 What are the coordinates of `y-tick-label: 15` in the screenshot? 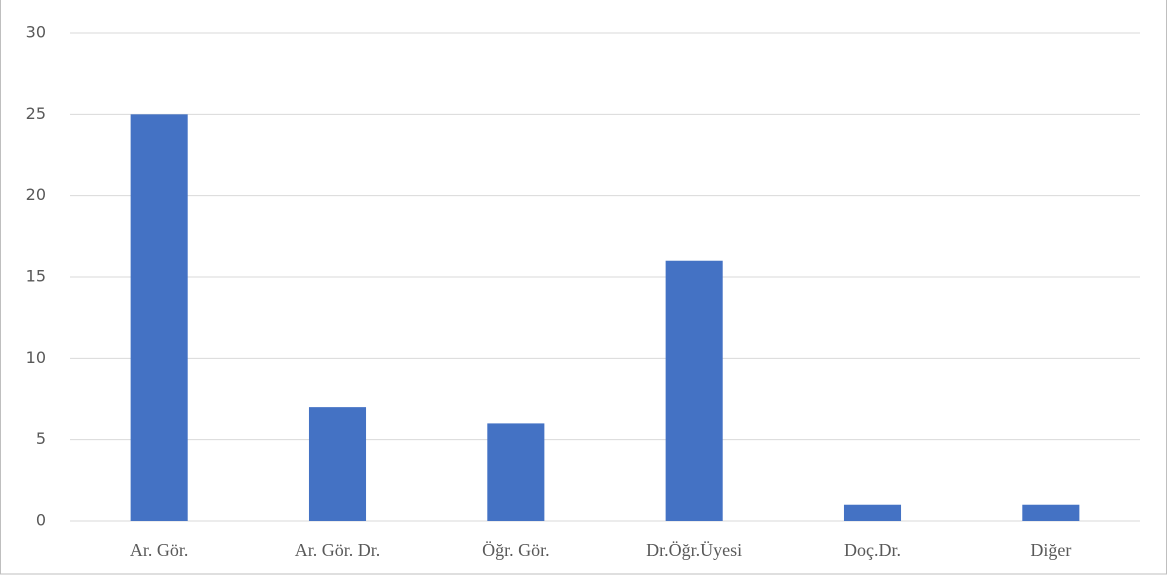 It's located at (36, 276).